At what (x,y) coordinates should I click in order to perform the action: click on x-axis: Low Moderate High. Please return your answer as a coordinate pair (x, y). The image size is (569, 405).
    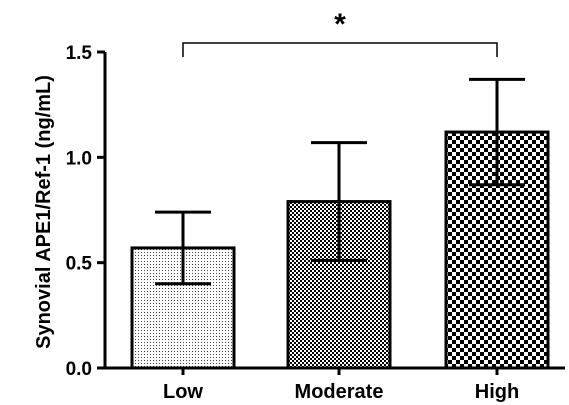
    Looking at the image, I should click on (334, 384).